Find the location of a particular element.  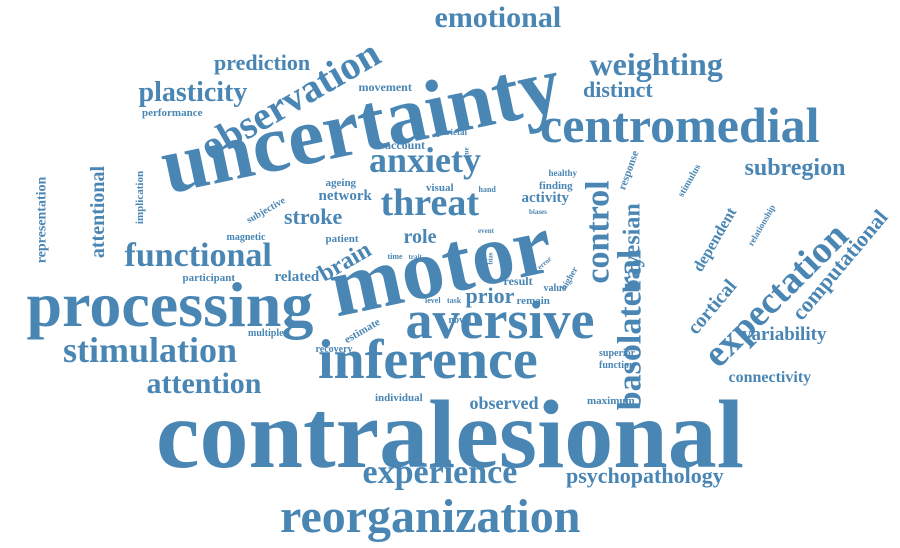

word-magnetic: magnetic is located at coordinates (246, 237).